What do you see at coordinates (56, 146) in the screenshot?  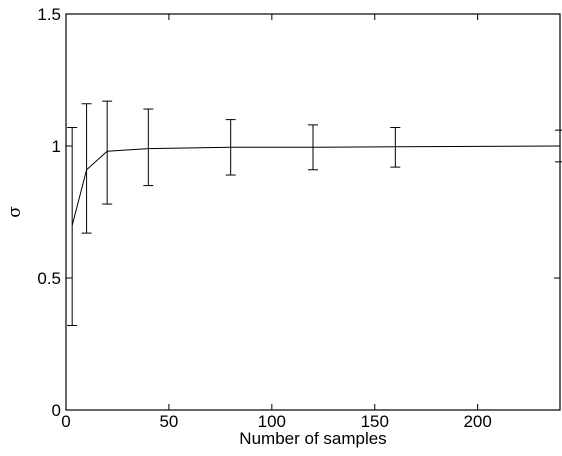 I see `y-tick-label: 1` at bounding box center [56, 146].